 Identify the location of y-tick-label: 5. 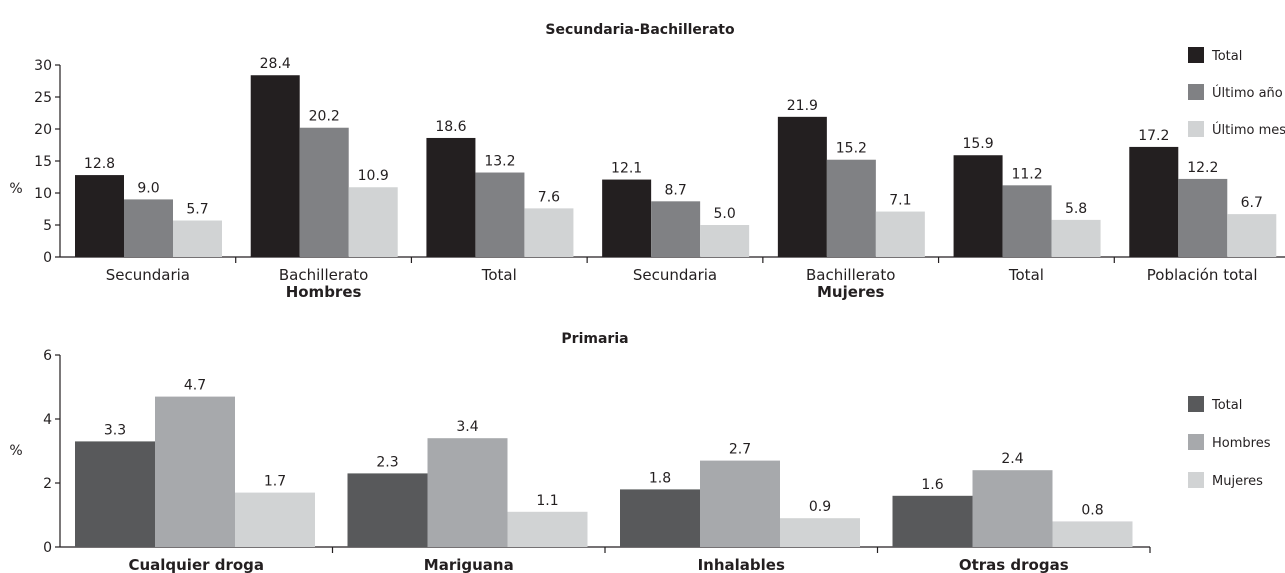
(47, 226).